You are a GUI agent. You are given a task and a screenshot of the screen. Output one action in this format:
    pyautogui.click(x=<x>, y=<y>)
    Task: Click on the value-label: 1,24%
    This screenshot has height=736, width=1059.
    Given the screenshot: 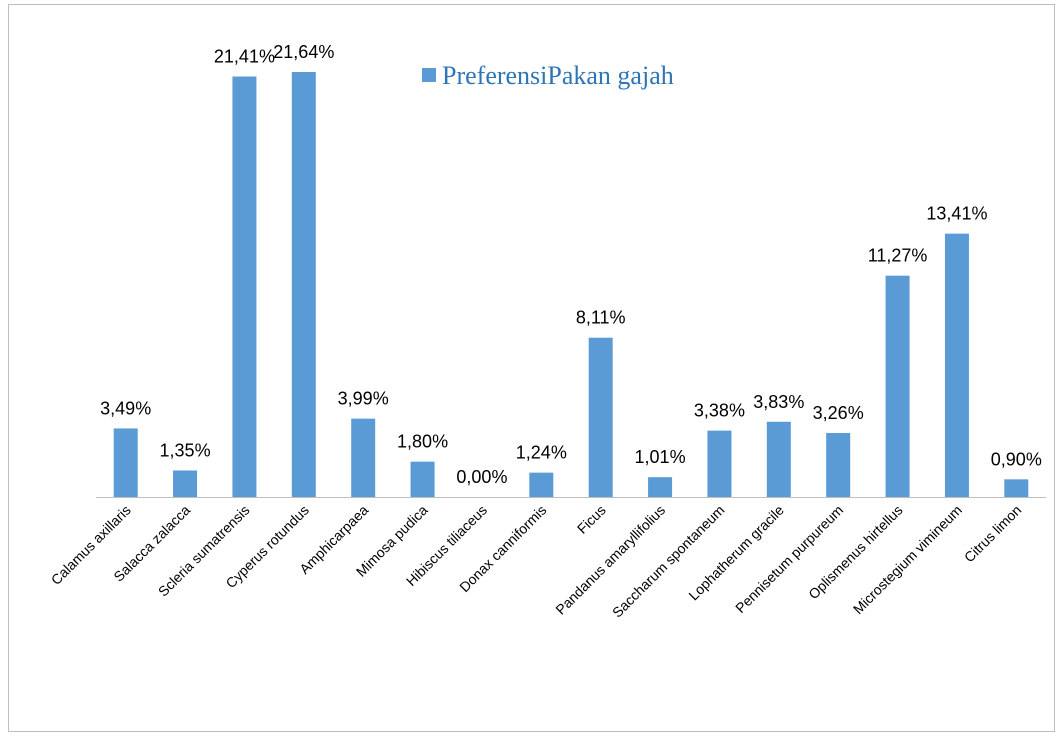 What is the action you would take?
    pyautogui.click(x=541, y=453)
    